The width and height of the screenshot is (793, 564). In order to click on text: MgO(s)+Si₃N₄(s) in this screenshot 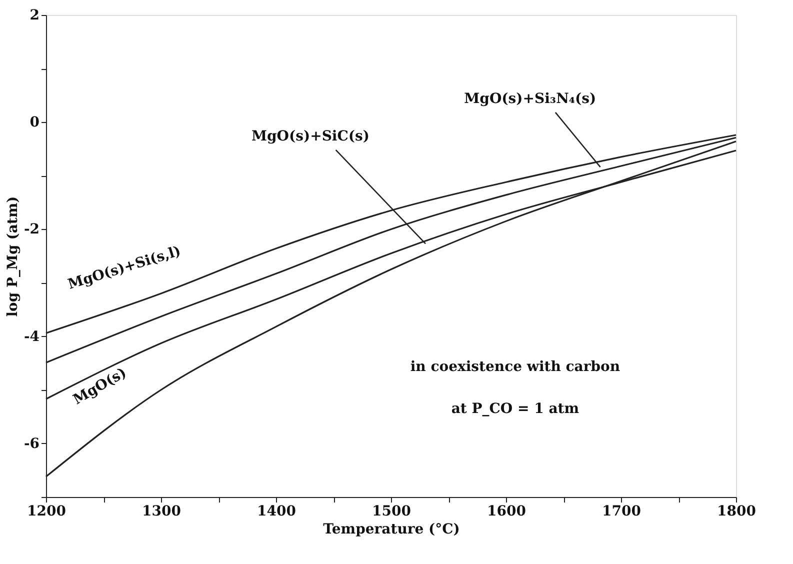, I will do `click(530, 99)`.